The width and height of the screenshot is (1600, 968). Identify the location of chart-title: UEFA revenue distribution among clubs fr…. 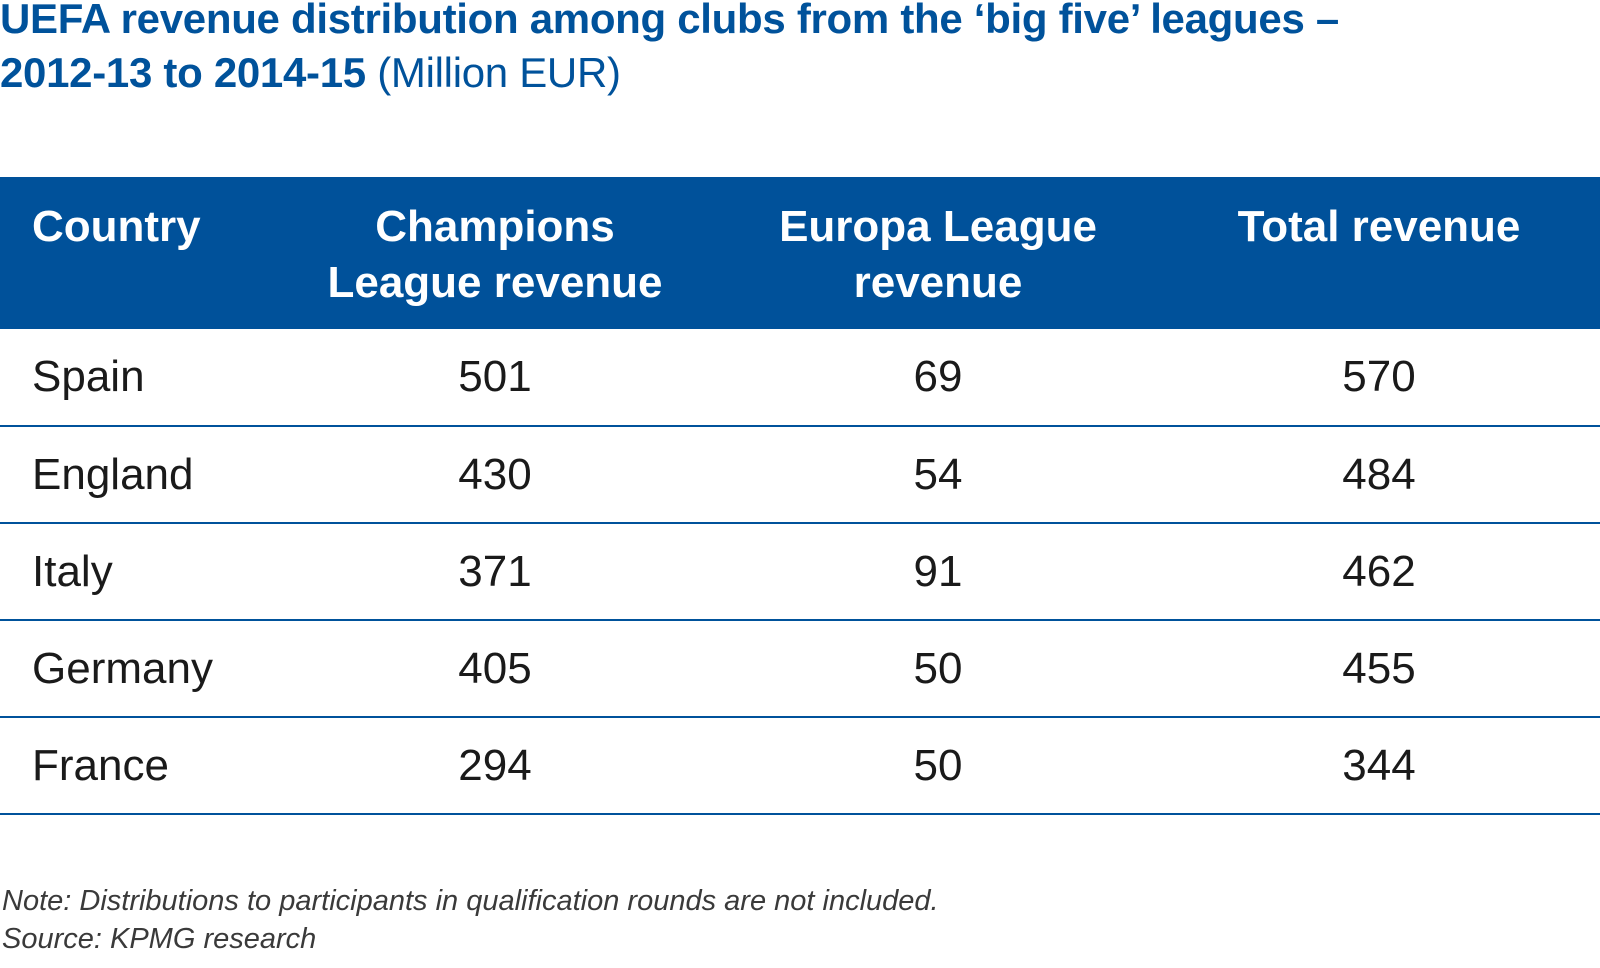
(800, 50).